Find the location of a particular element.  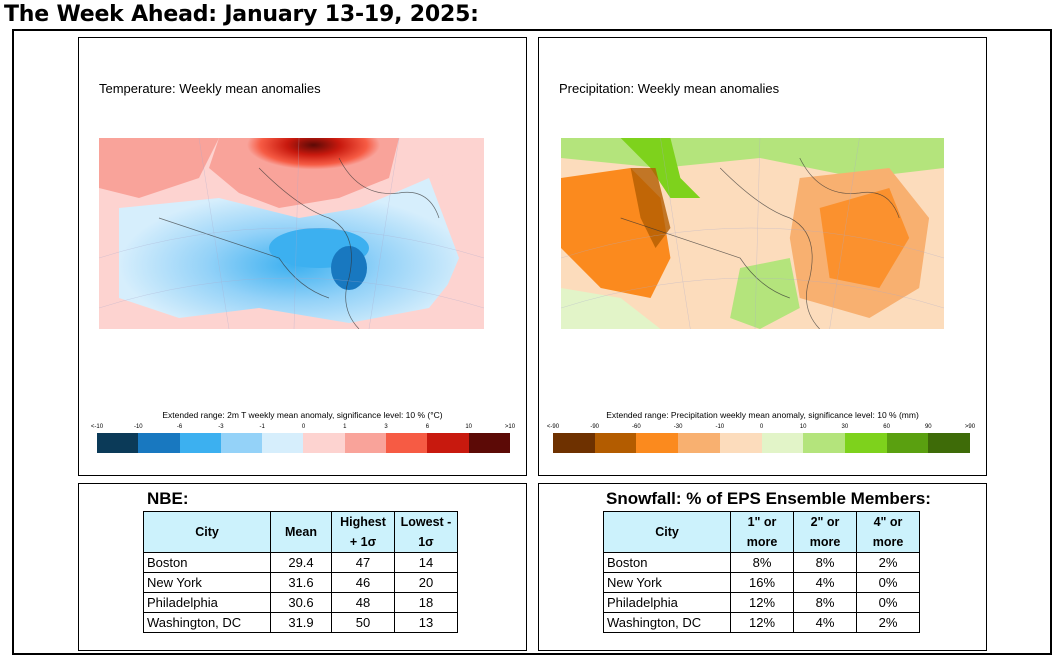

snowfall-header-2in: 2" or more is located at coordinates (825, 532).